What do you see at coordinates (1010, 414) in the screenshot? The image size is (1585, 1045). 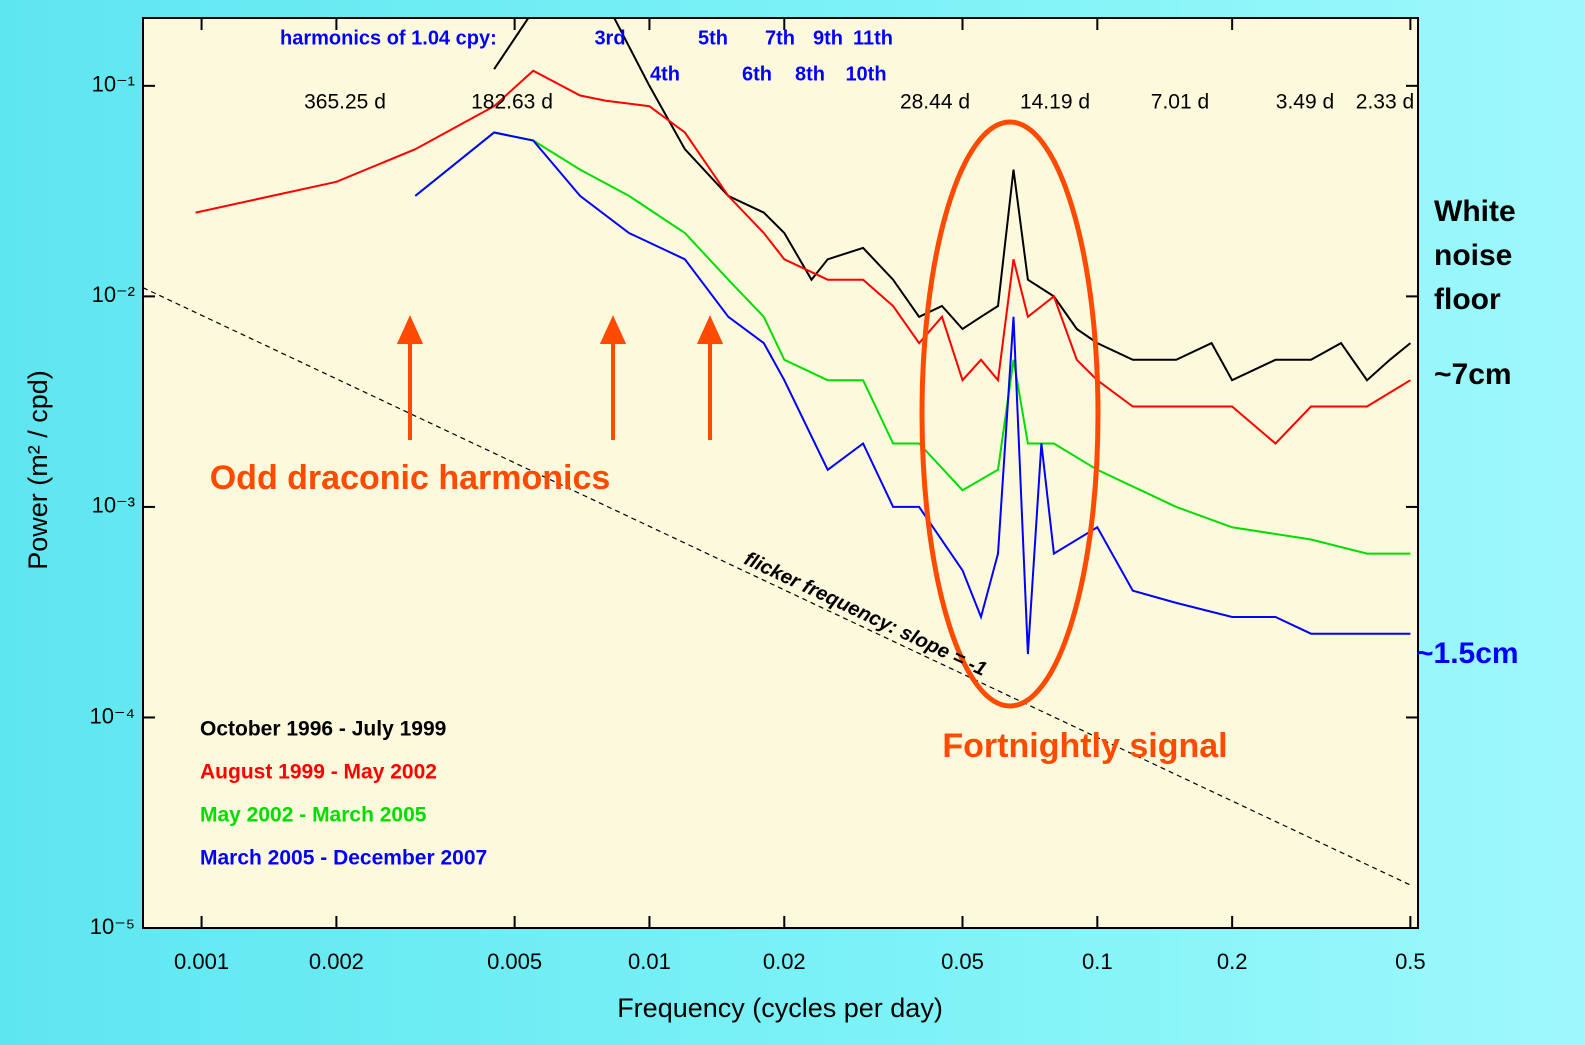 I see `highlight-ellipse` at bounding box center [1010, 414].